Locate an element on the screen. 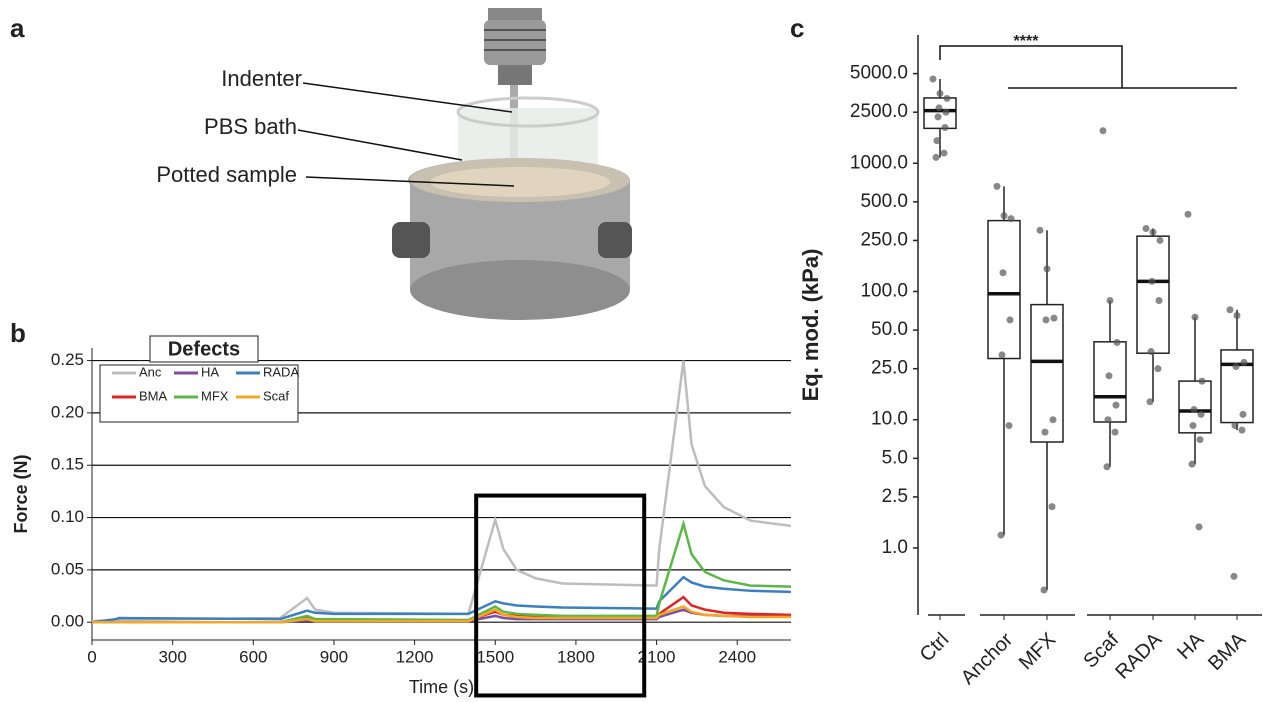  y-tick-label: 1000.0 is located at coordinates (879, 162).